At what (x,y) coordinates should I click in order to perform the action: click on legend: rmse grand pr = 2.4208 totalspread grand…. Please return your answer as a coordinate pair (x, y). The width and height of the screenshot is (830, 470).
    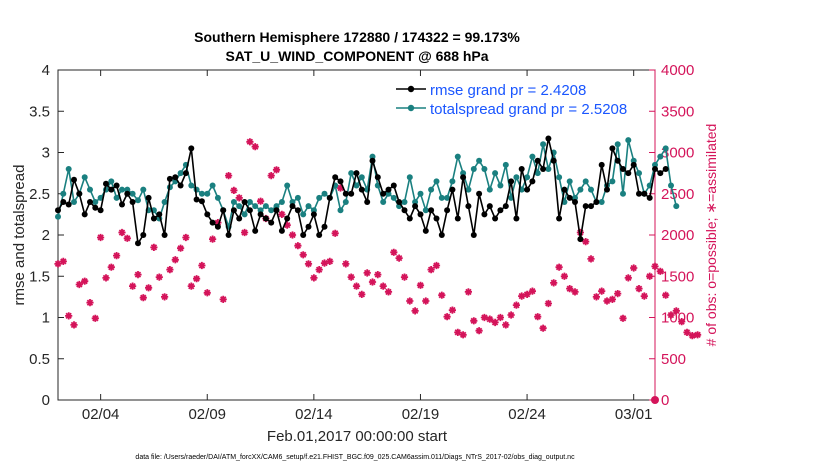
    Looking at the image, I should click on (511, 100).